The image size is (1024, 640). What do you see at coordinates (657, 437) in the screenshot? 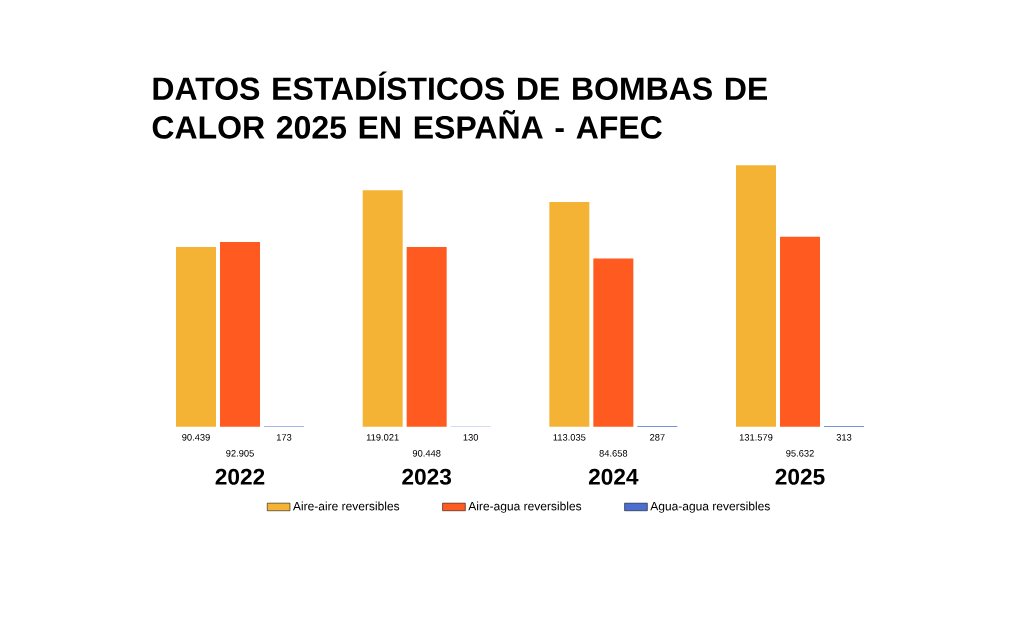
I see `data-label: 287` at bounding box center [657, 437].